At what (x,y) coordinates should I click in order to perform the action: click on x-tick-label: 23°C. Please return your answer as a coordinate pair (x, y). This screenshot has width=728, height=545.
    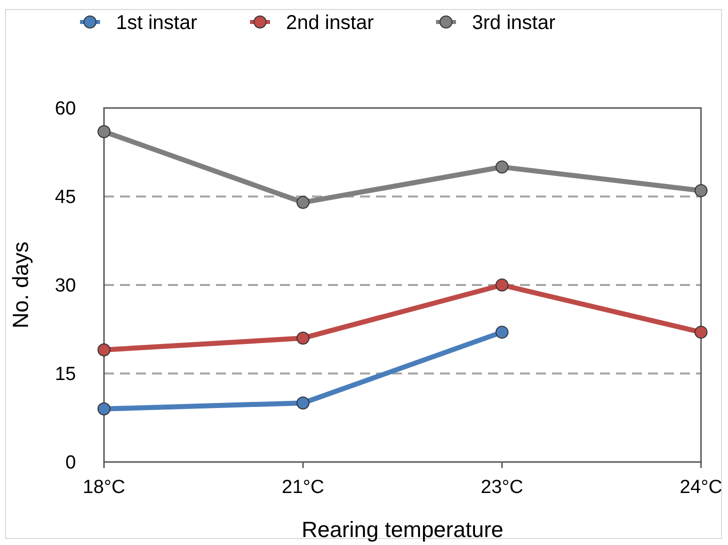
    Looking at the image, I should click on (502, 487).